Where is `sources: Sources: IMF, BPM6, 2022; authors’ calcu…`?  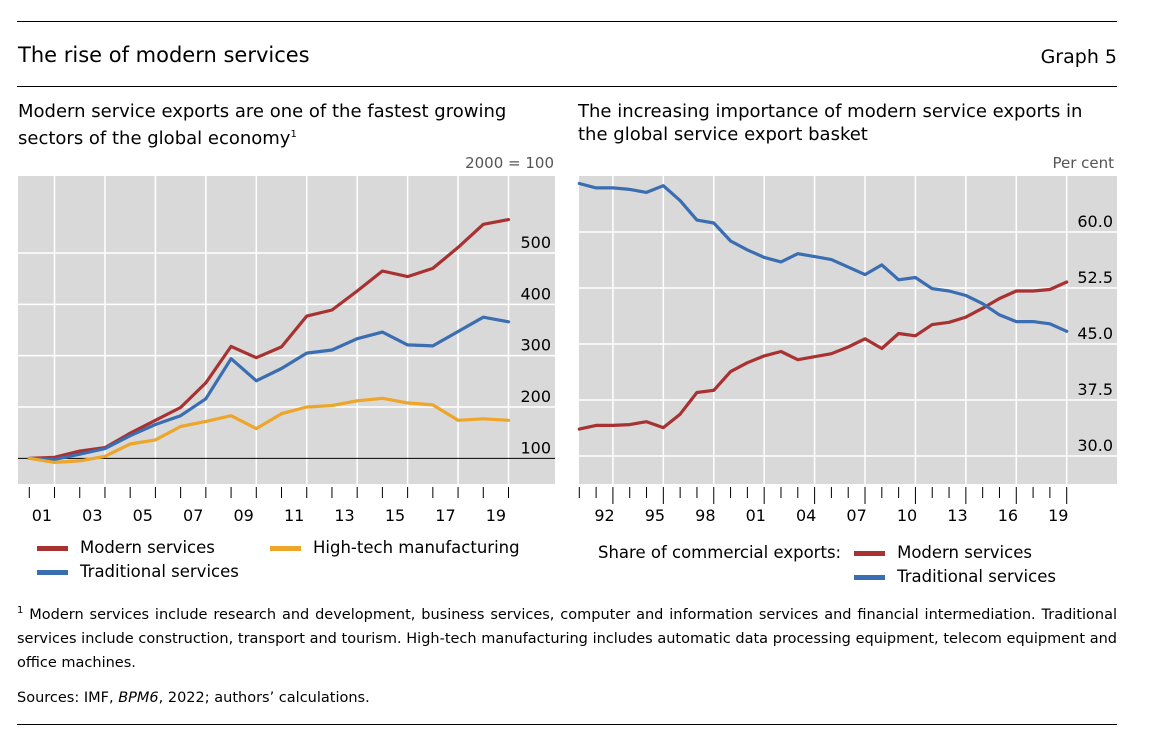 sources: Sources: IMF, BPM6, 2022; authors’ calcu… is located at coordinates (567, 698).